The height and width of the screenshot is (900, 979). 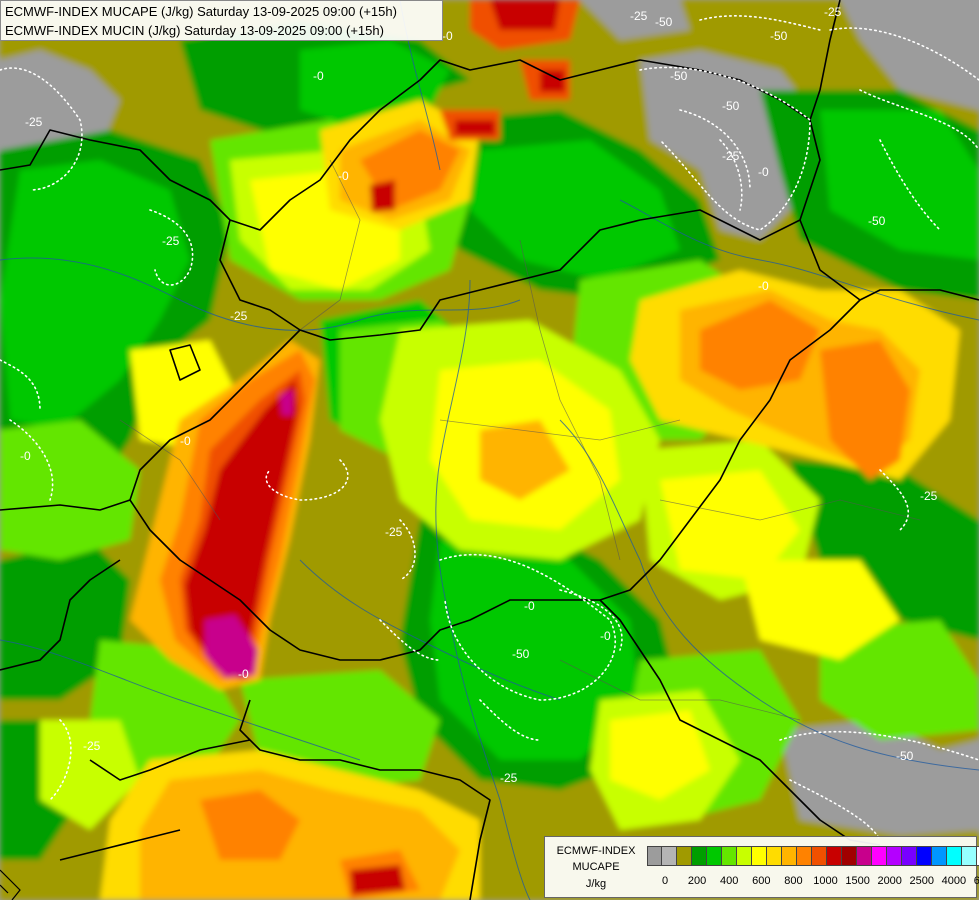 What do you see at coordinates (976, 881) in the screenshot?
I see `legend-tick-label: 6000` at bounding box center [976, 881].